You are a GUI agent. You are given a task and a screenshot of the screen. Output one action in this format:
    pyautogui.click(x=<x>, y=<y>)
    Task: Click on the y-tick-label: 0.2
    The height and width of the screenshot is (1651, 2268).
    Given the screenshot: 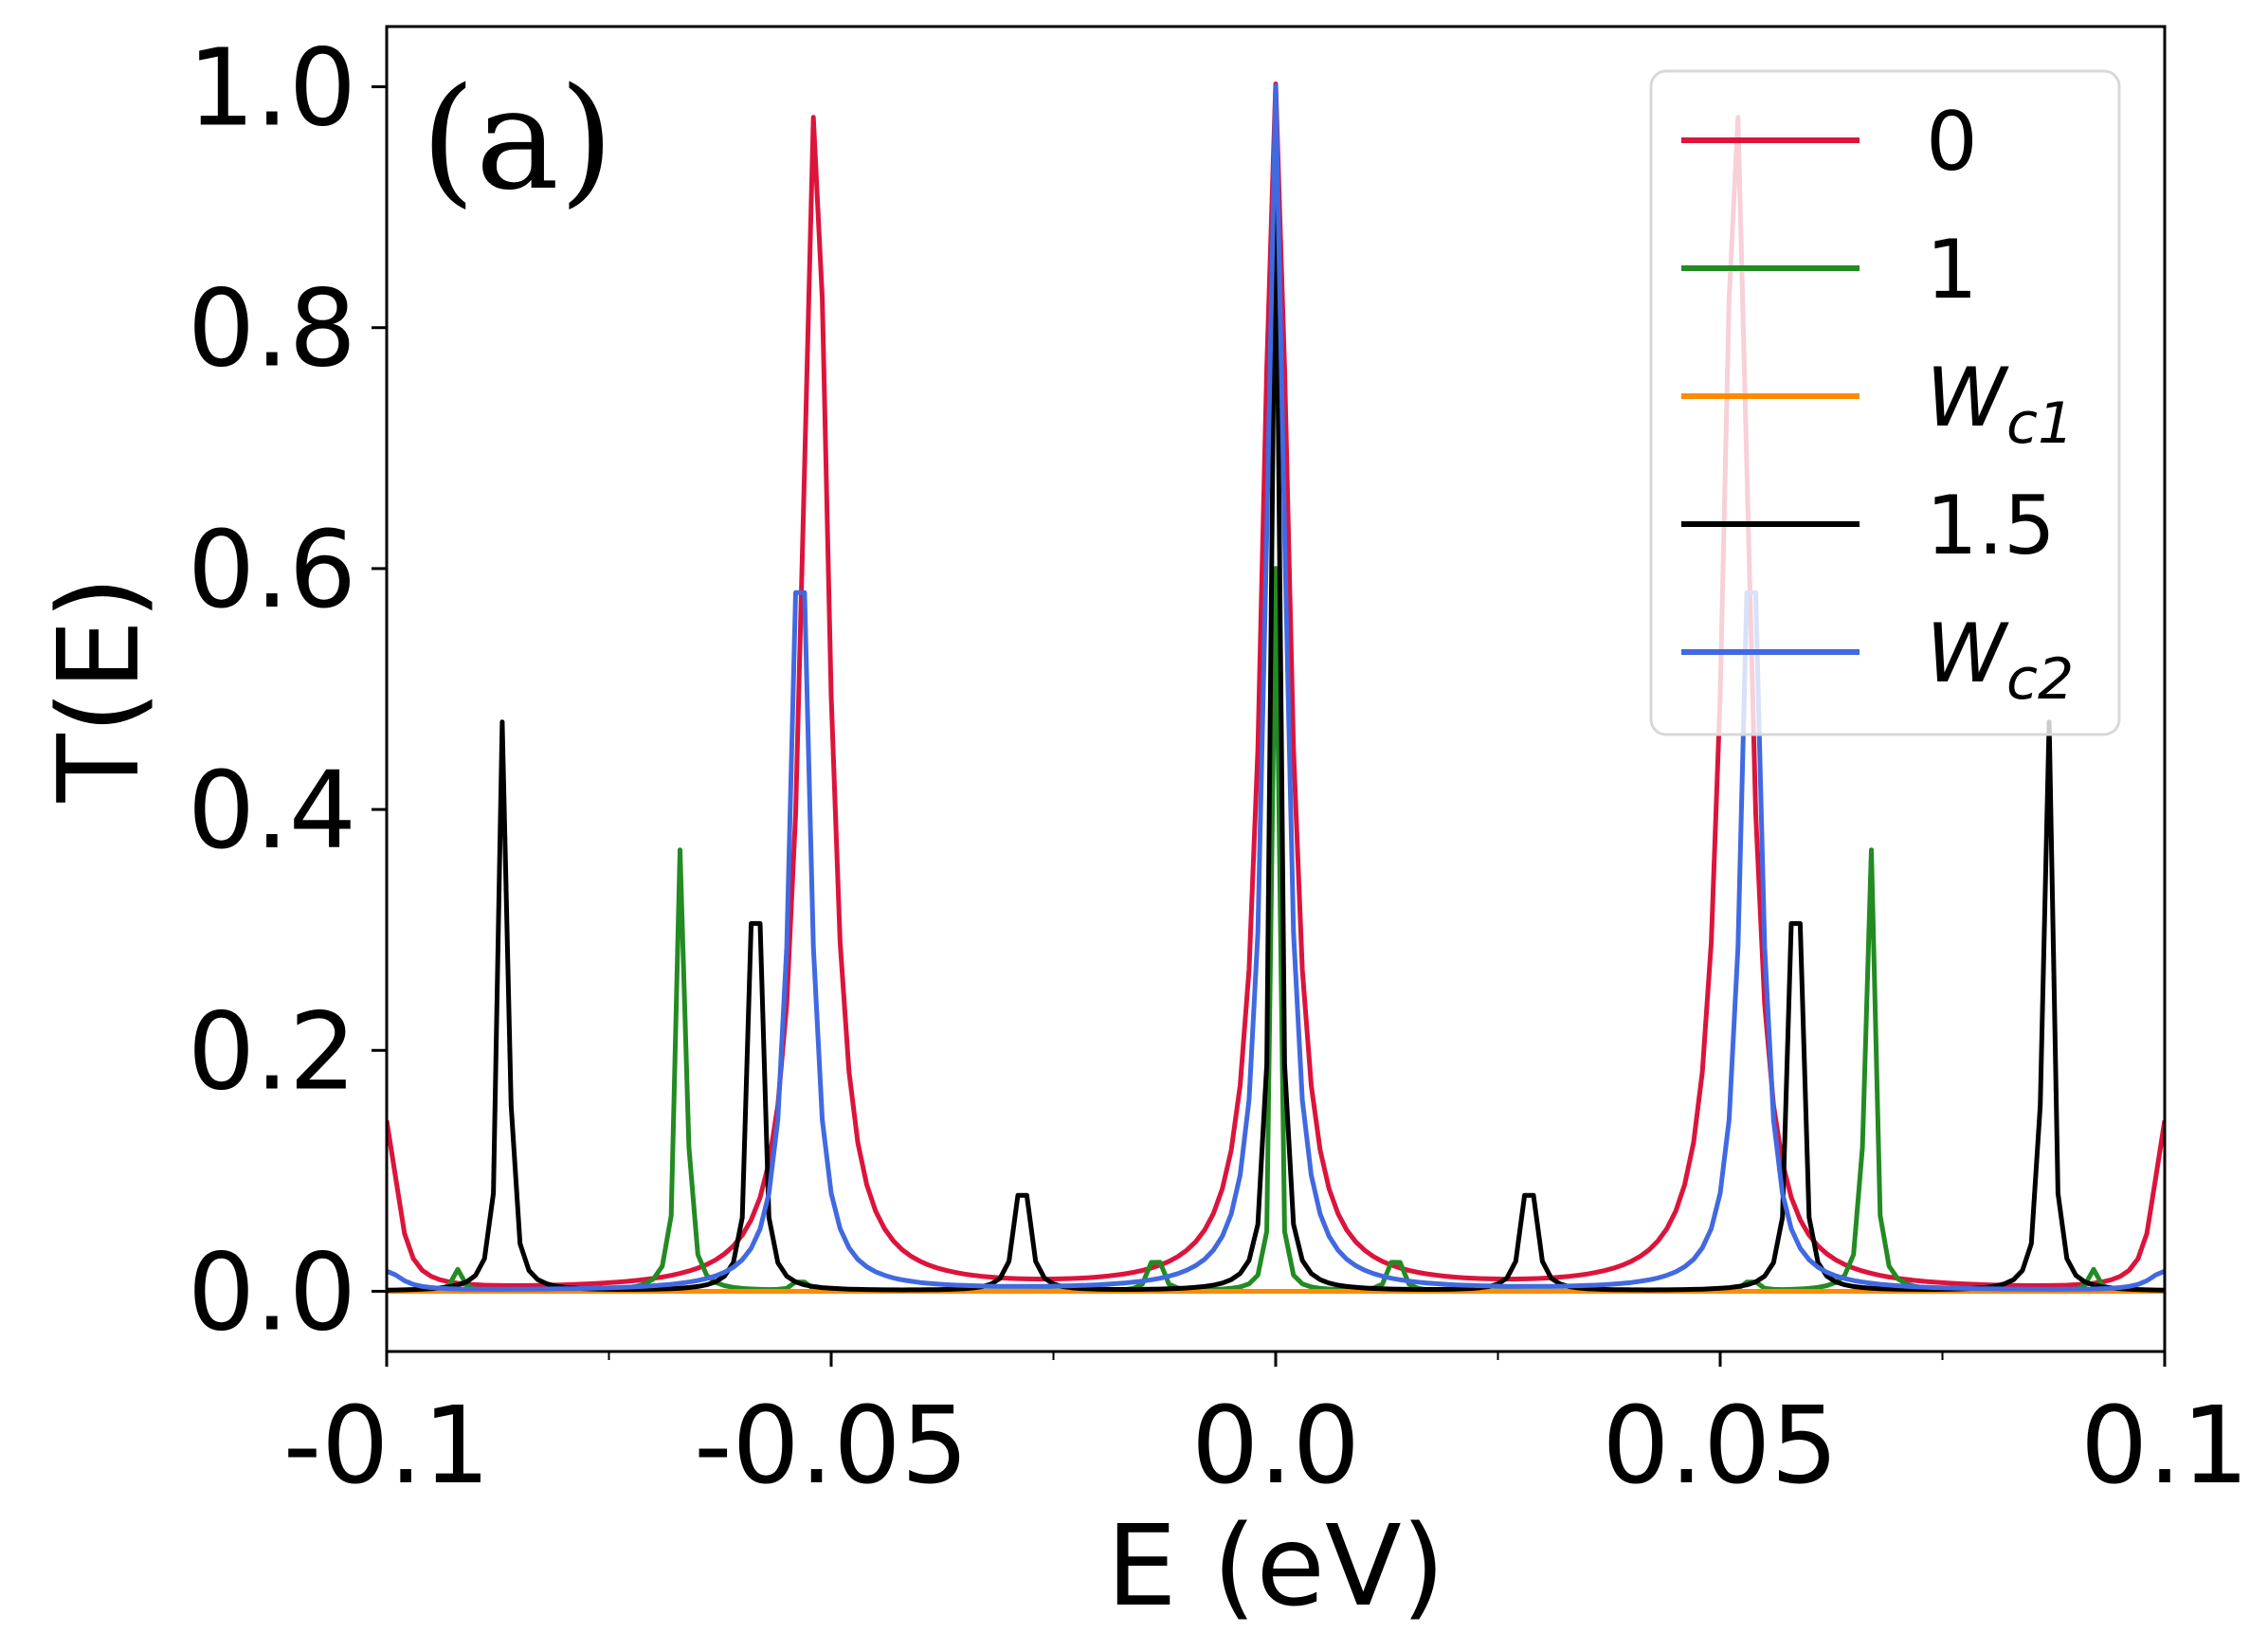 What is the action you would take?
    pyautogui.click(x=272, y=1052)
    